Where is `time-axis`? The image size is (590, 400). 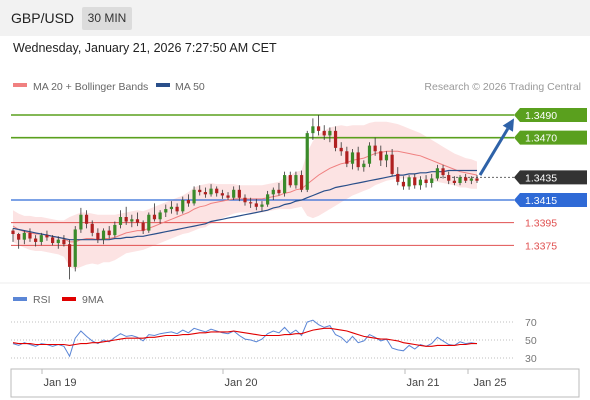 time-axis is located at coordinates (295, 383).